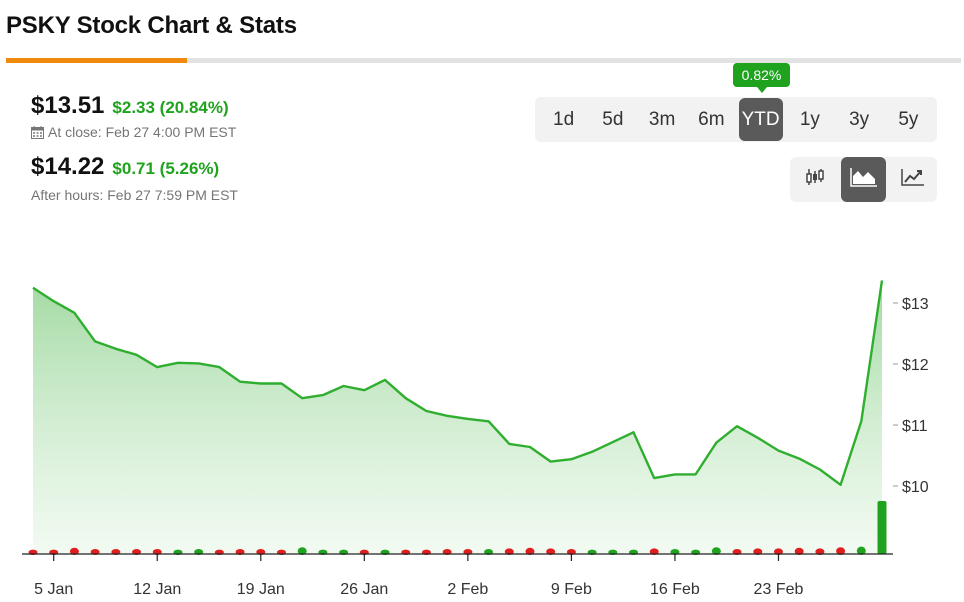 This screenshot has width=964, height=602. I want to click on range-5y-button: 5y, so click(908, 119).